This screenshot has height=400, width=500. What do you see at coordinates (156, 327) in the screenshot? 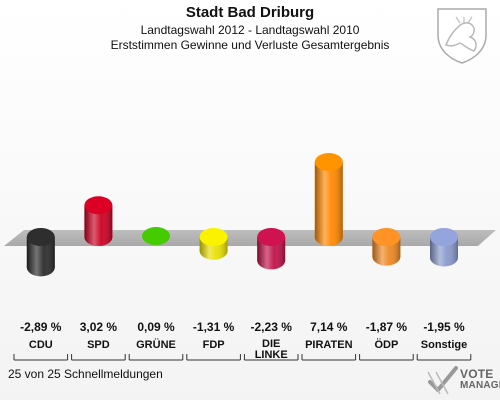
I see `value-label: 0,09 %` at bounding box center [156, 327].